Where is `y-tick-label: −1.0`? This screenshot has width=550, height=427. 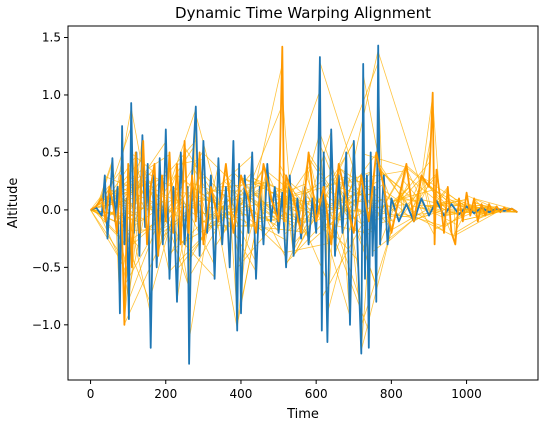
y-tick-label: −1.0 is located at coordinates (46, 325).